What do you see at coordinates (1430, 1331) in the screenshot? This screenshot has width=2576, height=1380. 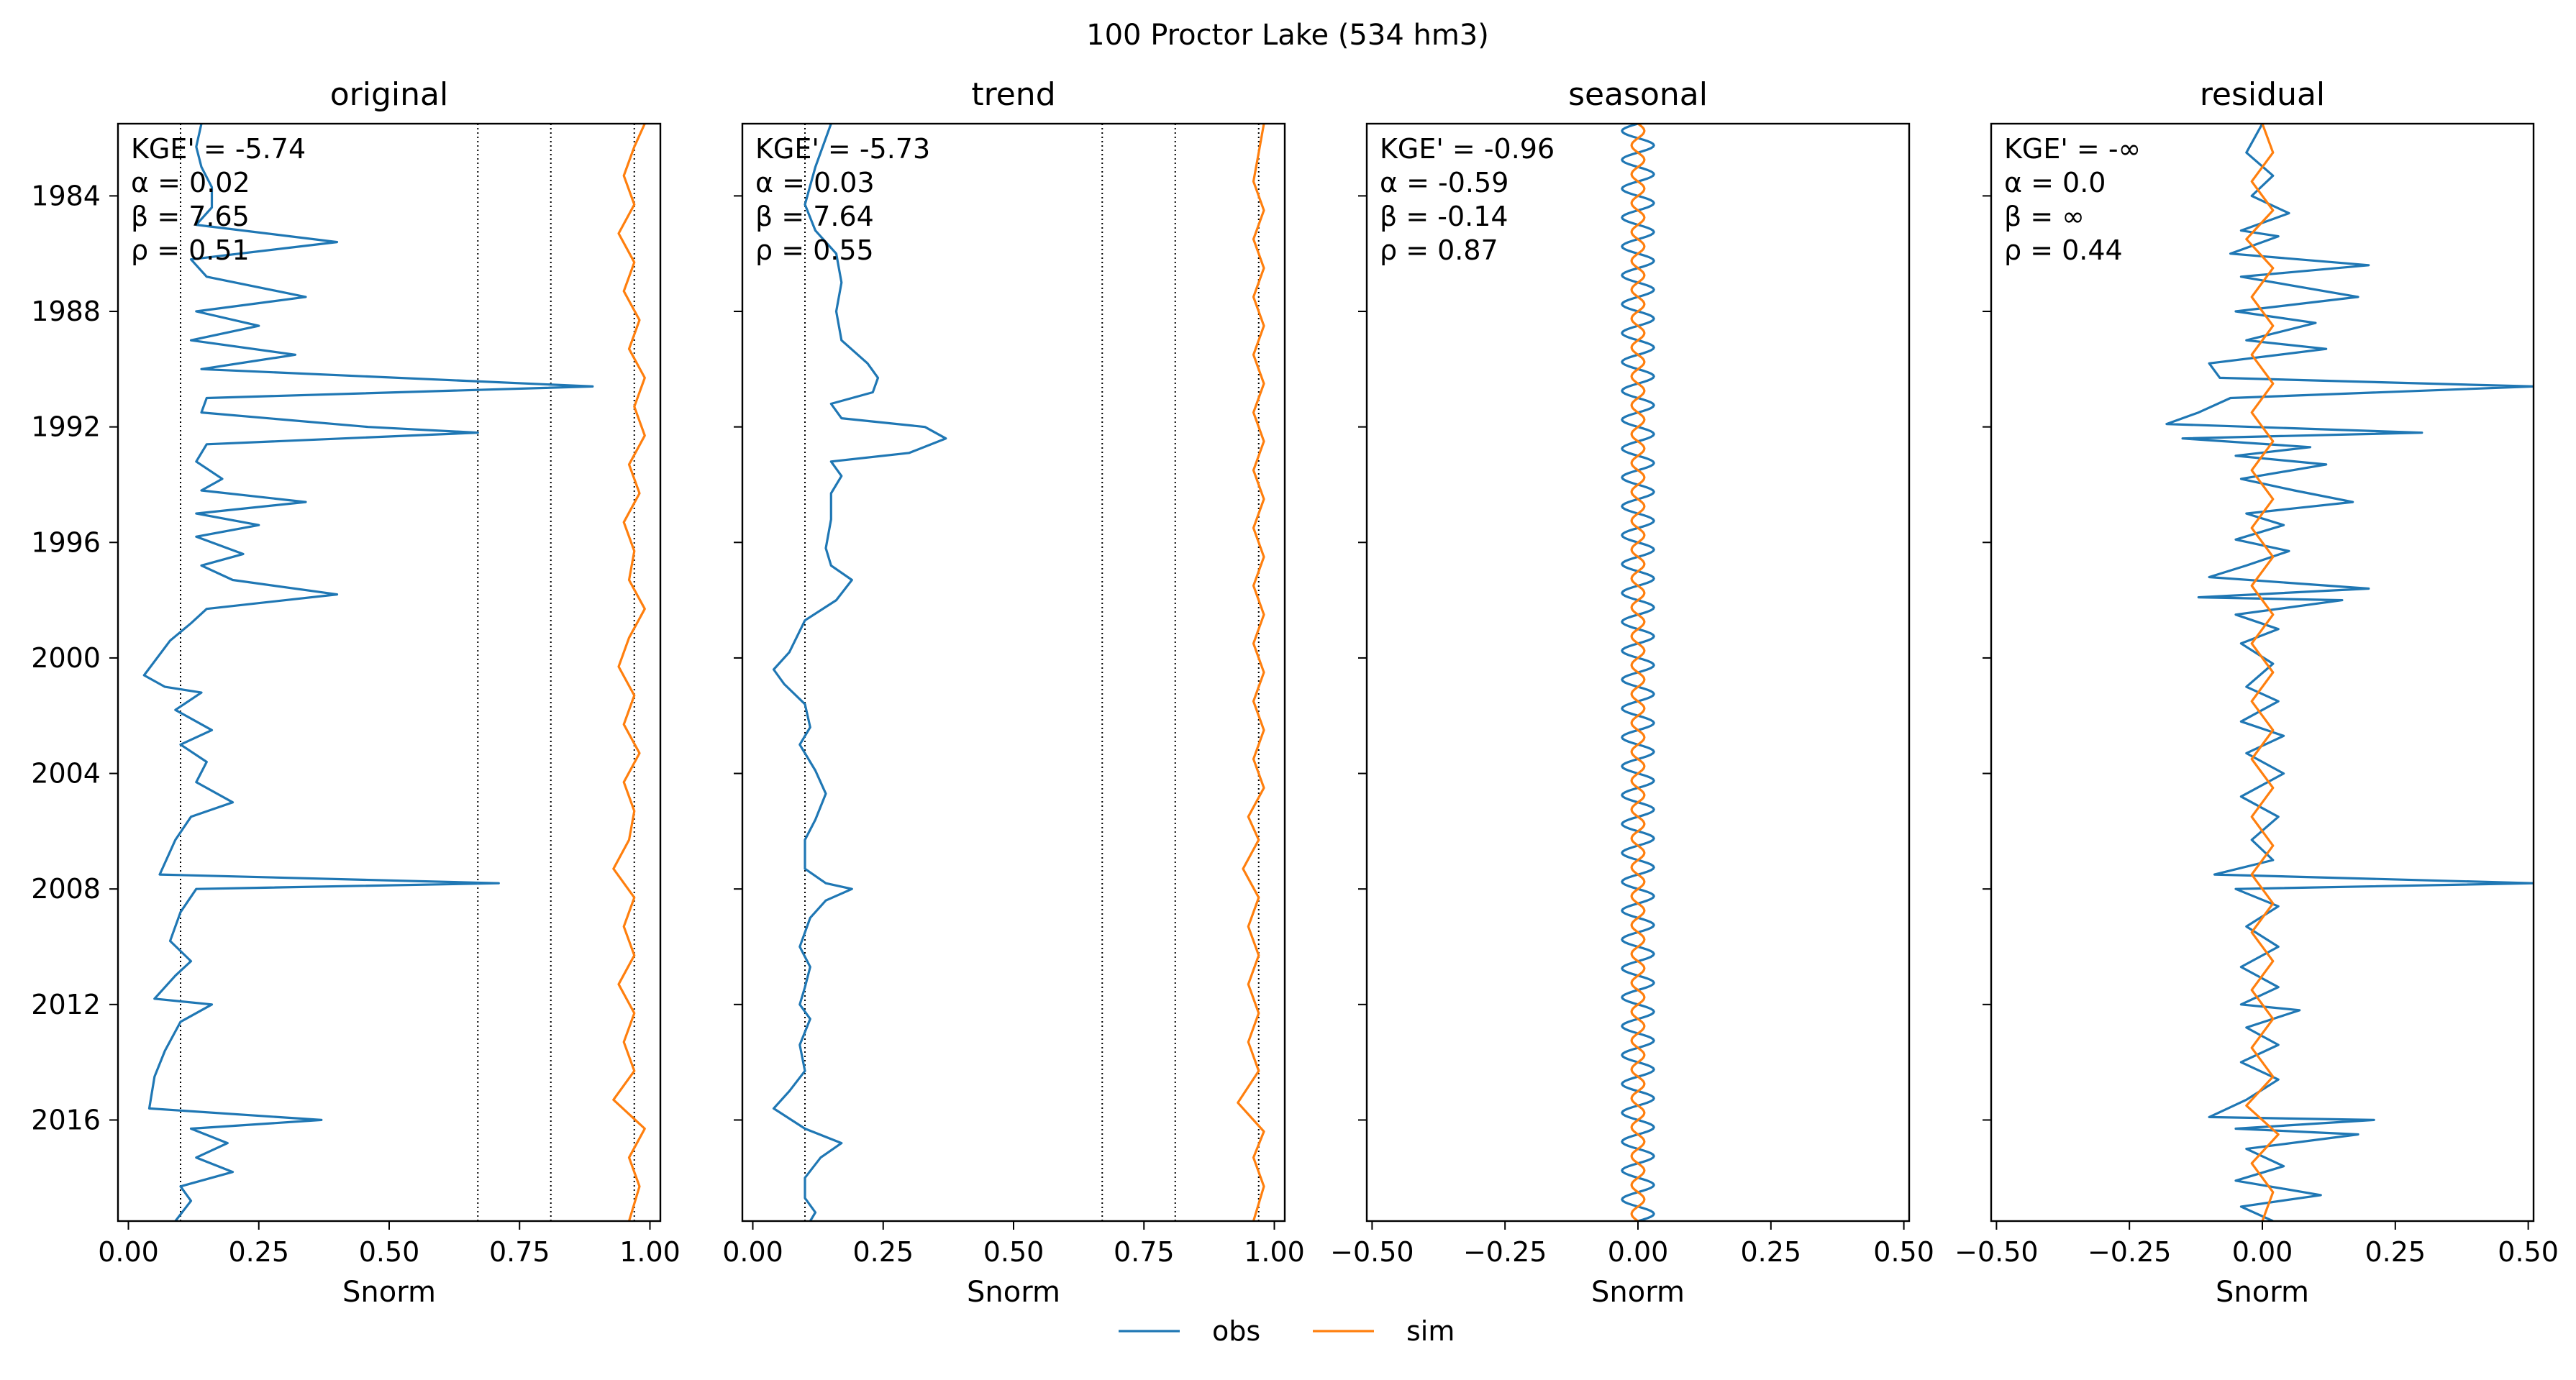 I see `legend-sim-label: sim` at bounding box center [1430, 1331].